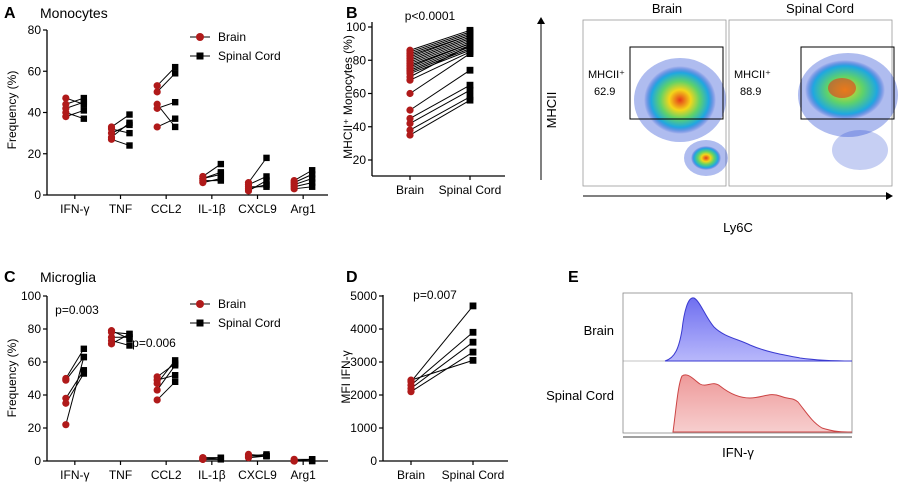 The width and height of the screenshot is (900, 483). I want to click on flow-gate-label-brain: MHCII⁺, so click(606, 75).